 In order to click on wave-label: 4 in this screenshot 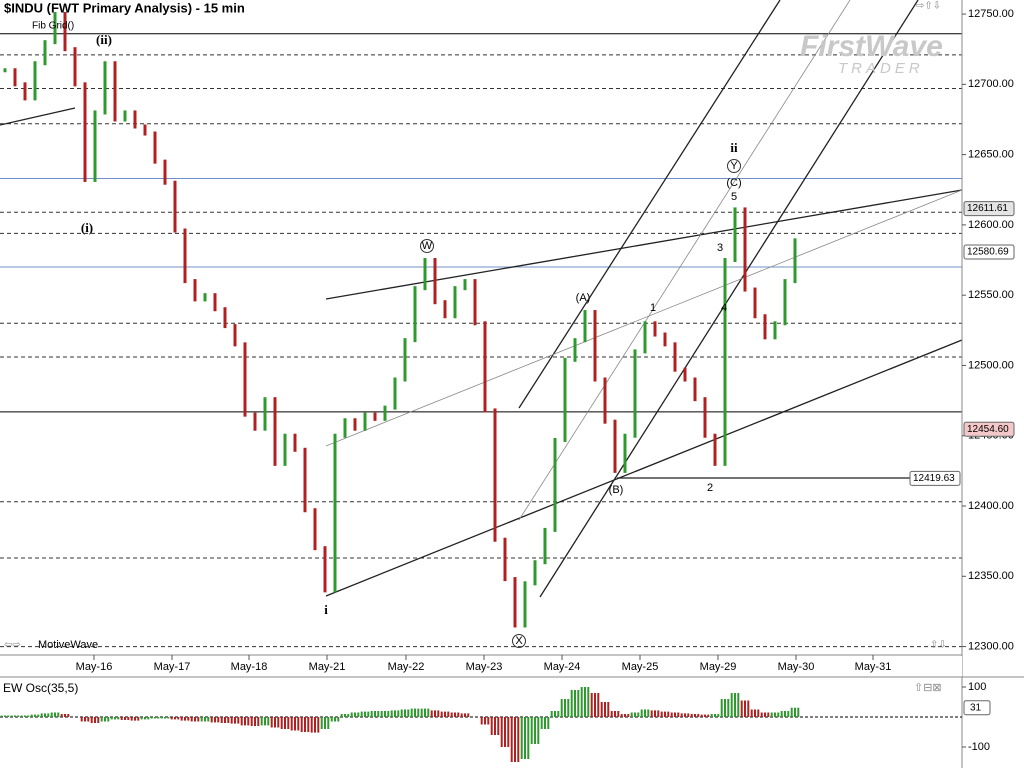, I will do `click(724, 308)`.